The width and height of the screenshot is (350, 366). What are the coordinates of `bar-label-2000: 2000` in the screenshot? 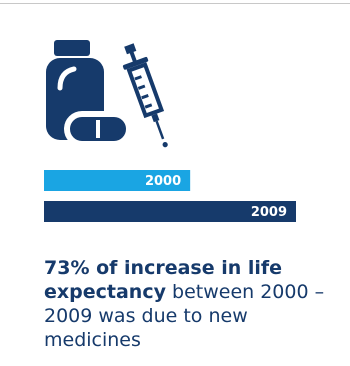 It's located at (163, 181).